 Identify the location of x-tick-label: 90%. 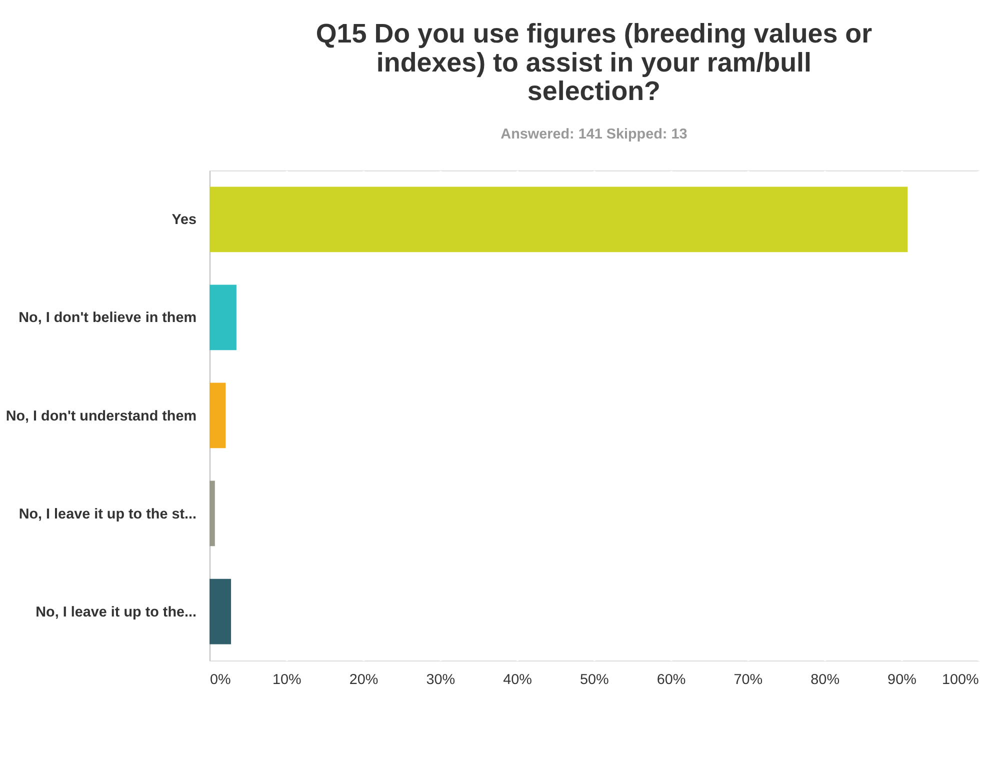
(902, 680).